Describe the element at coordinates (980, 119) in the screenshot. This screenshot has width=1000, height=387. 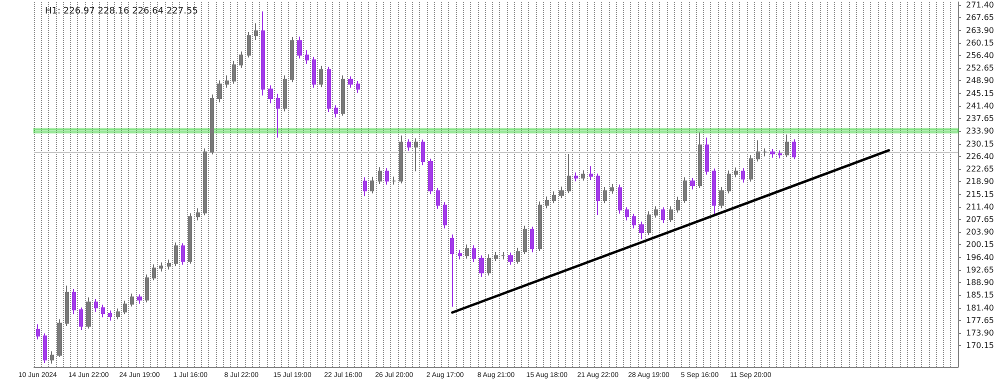
I see `y-tick-label: 237.65` at that location.